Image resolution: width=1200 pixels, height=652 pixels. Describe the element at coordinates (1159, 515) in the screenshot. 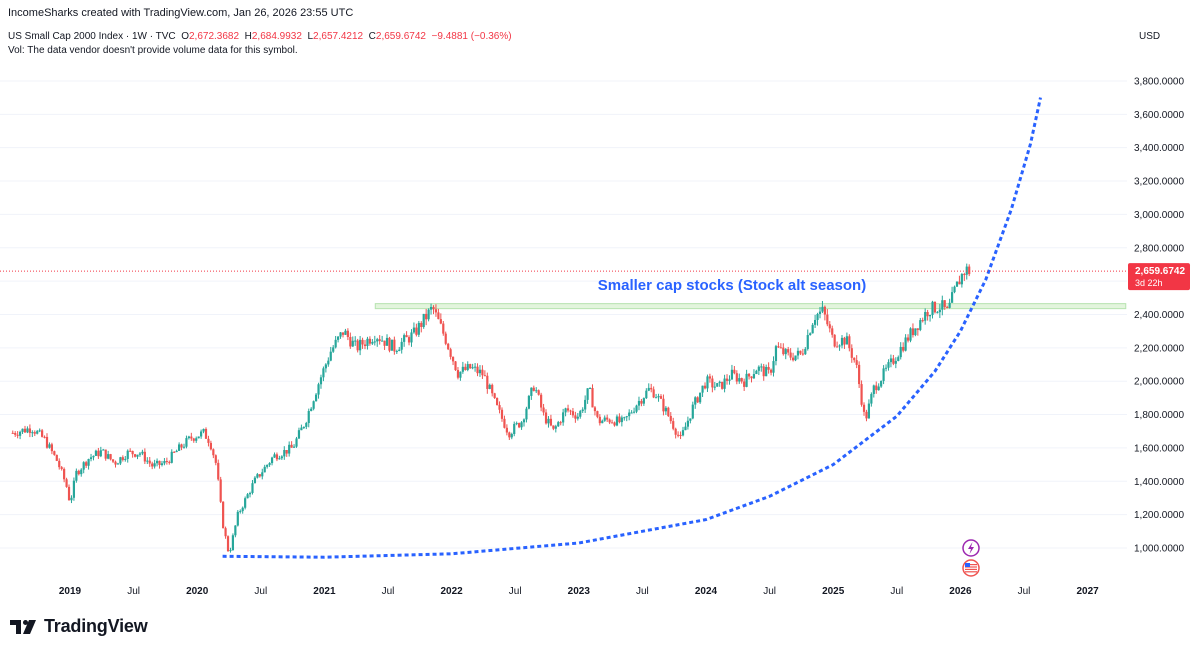

I see `y-tick-label: 1,200.0000` at that location.